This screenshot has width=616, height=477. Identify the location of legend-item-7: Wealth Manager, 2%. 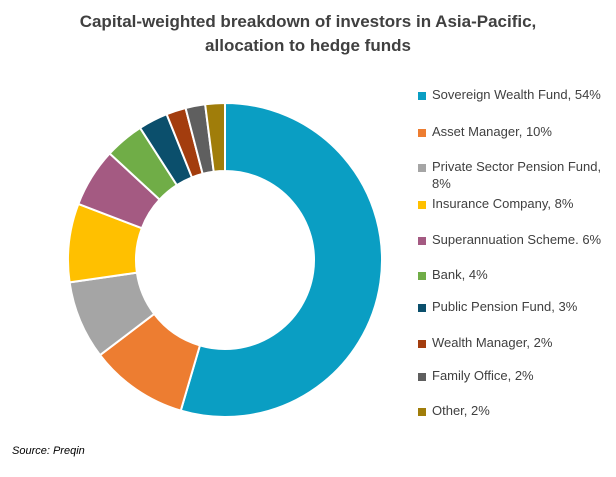
(513, 342).